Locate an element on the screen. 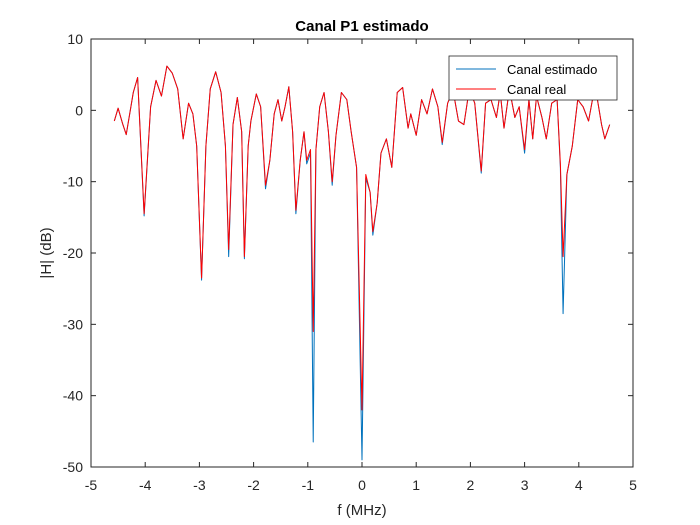  y-tick-label: -30 is located at coordinates (73, 324).